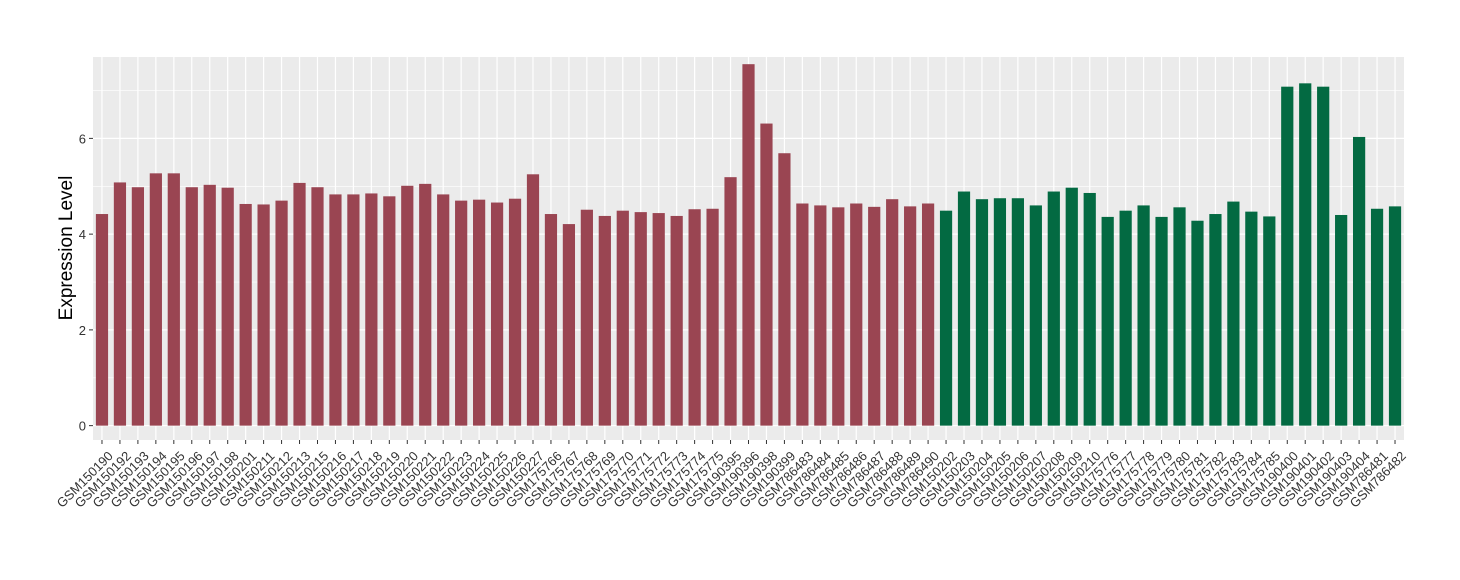 The width and height of the screenshot is (1460, 580). I want to click on bar-GSM150216, so click(335, 310).